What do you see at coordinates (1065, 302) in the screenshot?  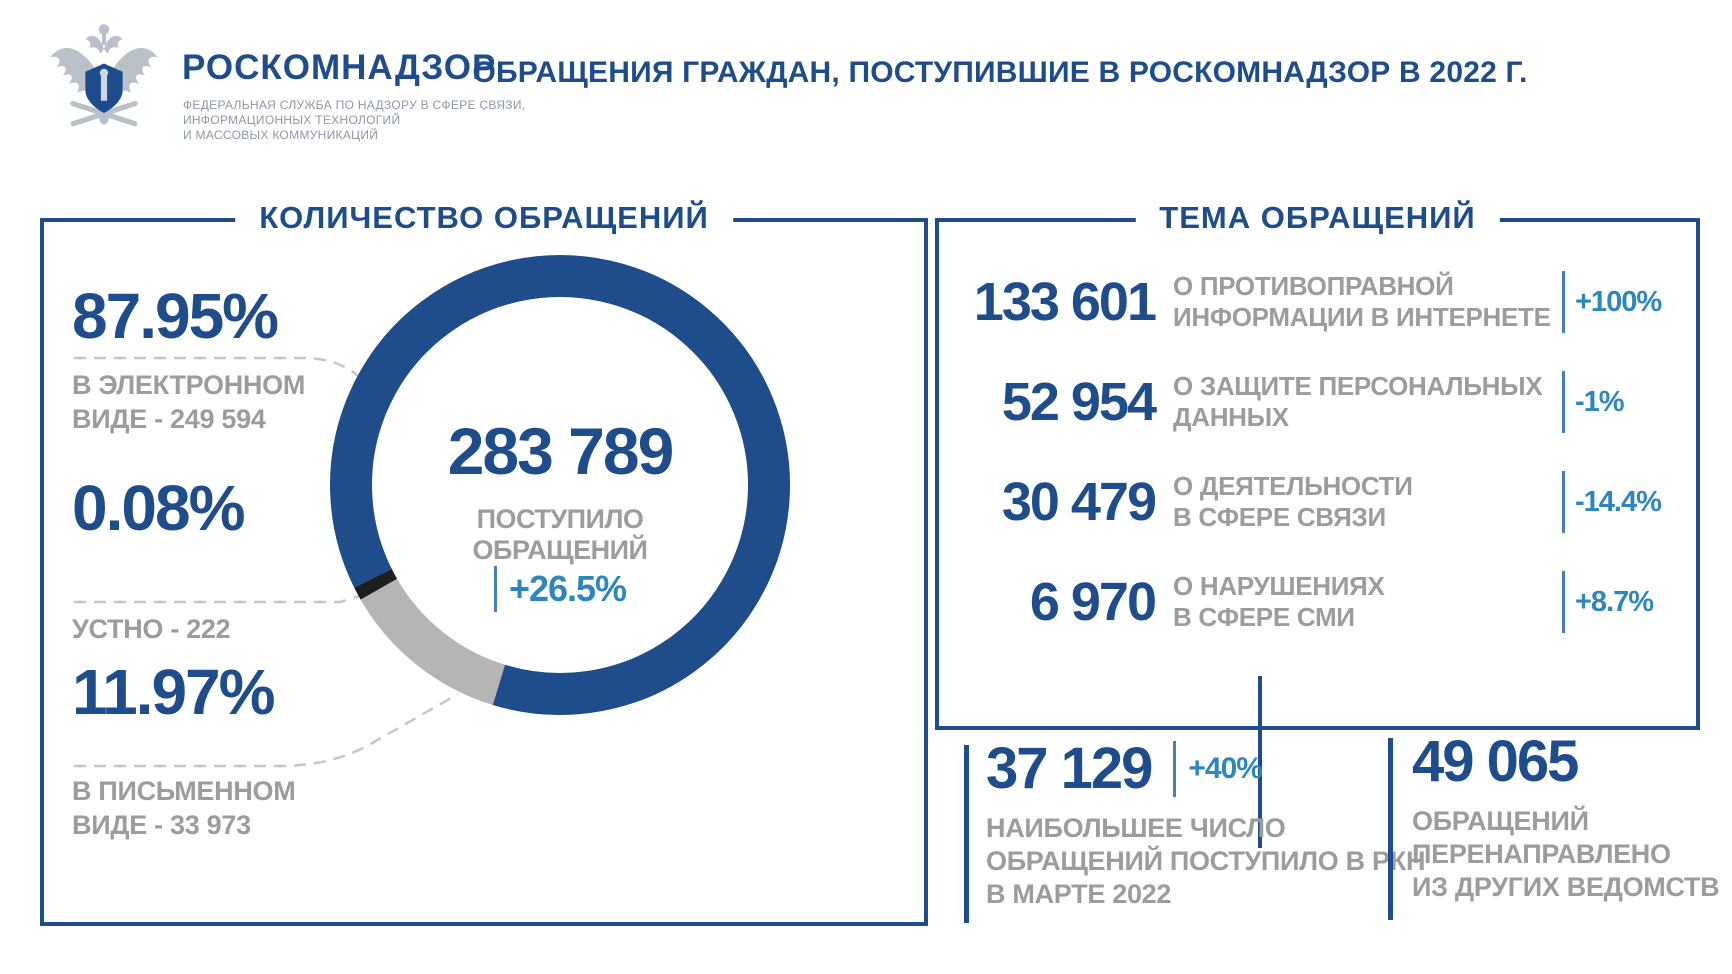 I see `theme-value: 133 601` at bounding box center [1065, 302].